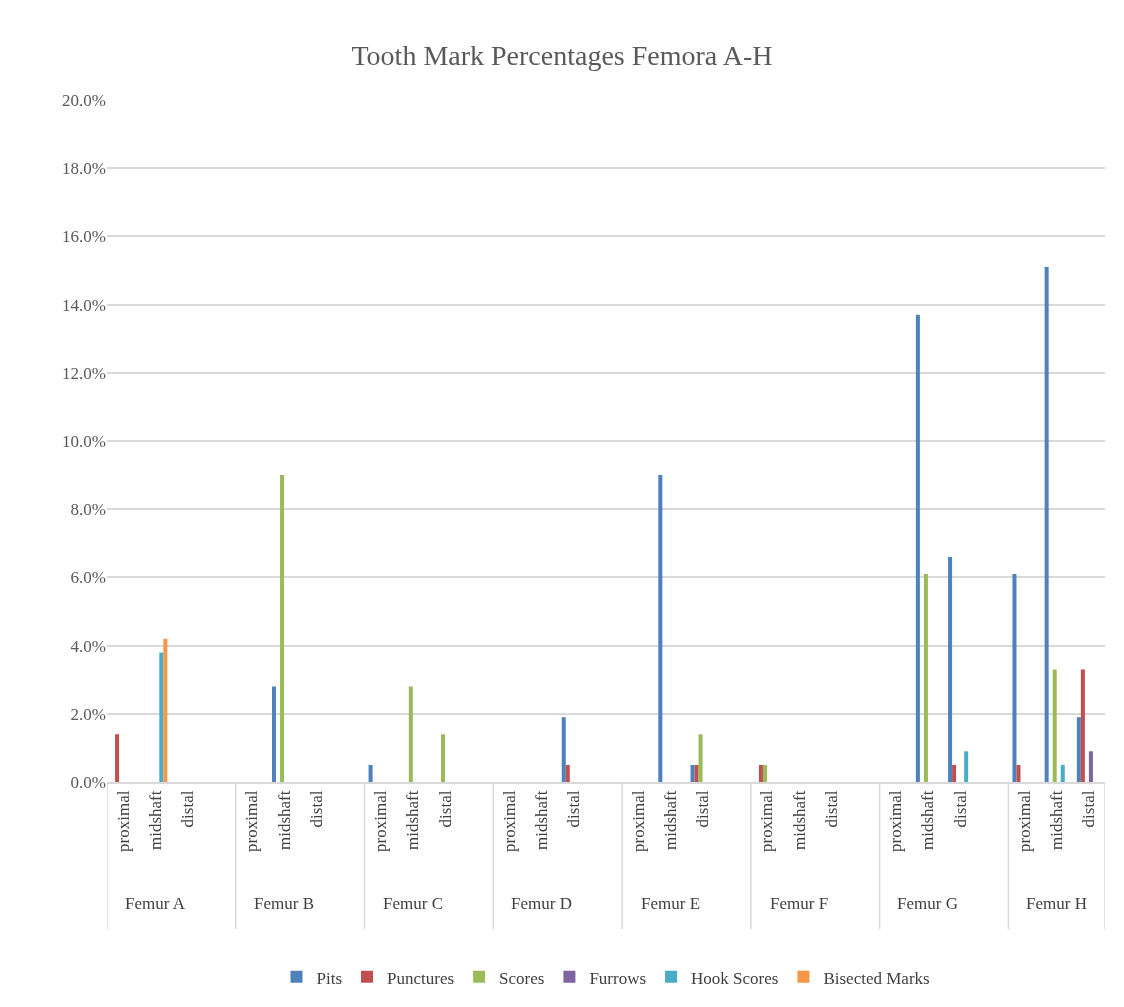 The image size is (1124, 1007). Describe the element at coordinates (284, 903) in the screenshot. I see `text: Femur B` at that location.